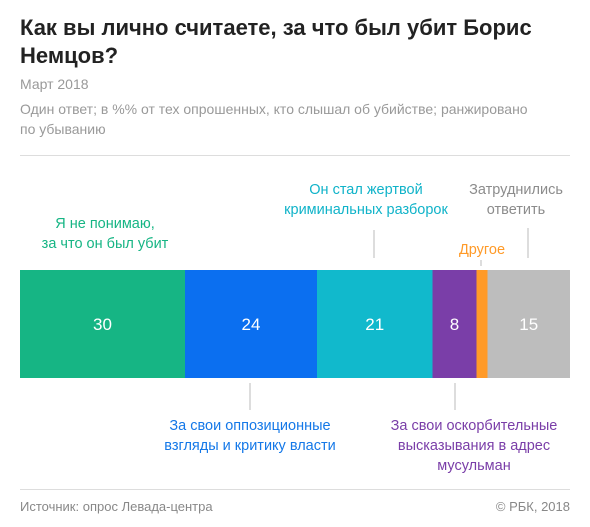 The height and width of the screenshot is (527, 590). Describe the element at coordinates (105, 234) in the screenshot. I see `category-label: Я не понимаю, за что он был убит` at that location.